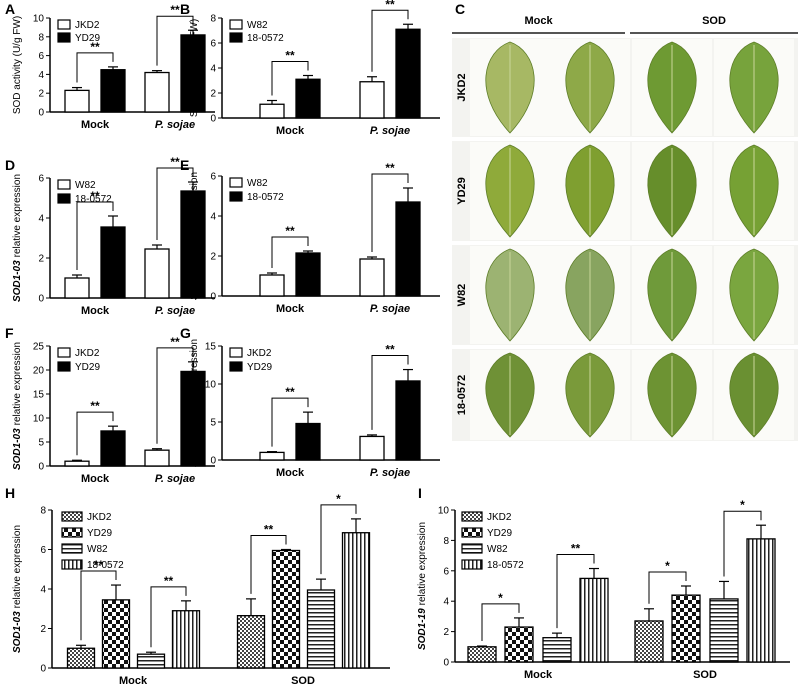  I want to click on panel-letter: A, so click(10, 9).